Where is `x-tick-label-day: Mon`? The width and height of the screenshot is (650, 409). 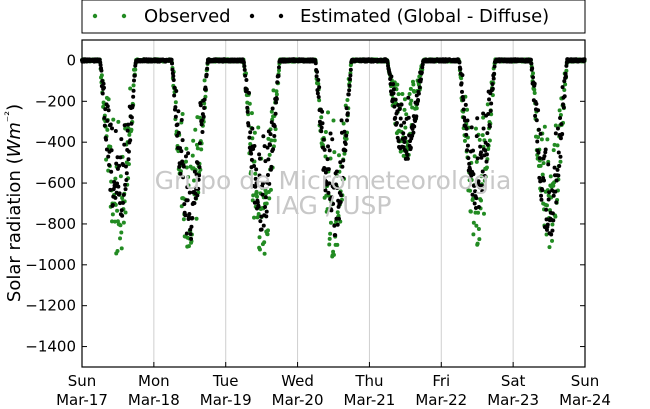
x-tick-label-day: Mon is located at coordinates (154, 381).